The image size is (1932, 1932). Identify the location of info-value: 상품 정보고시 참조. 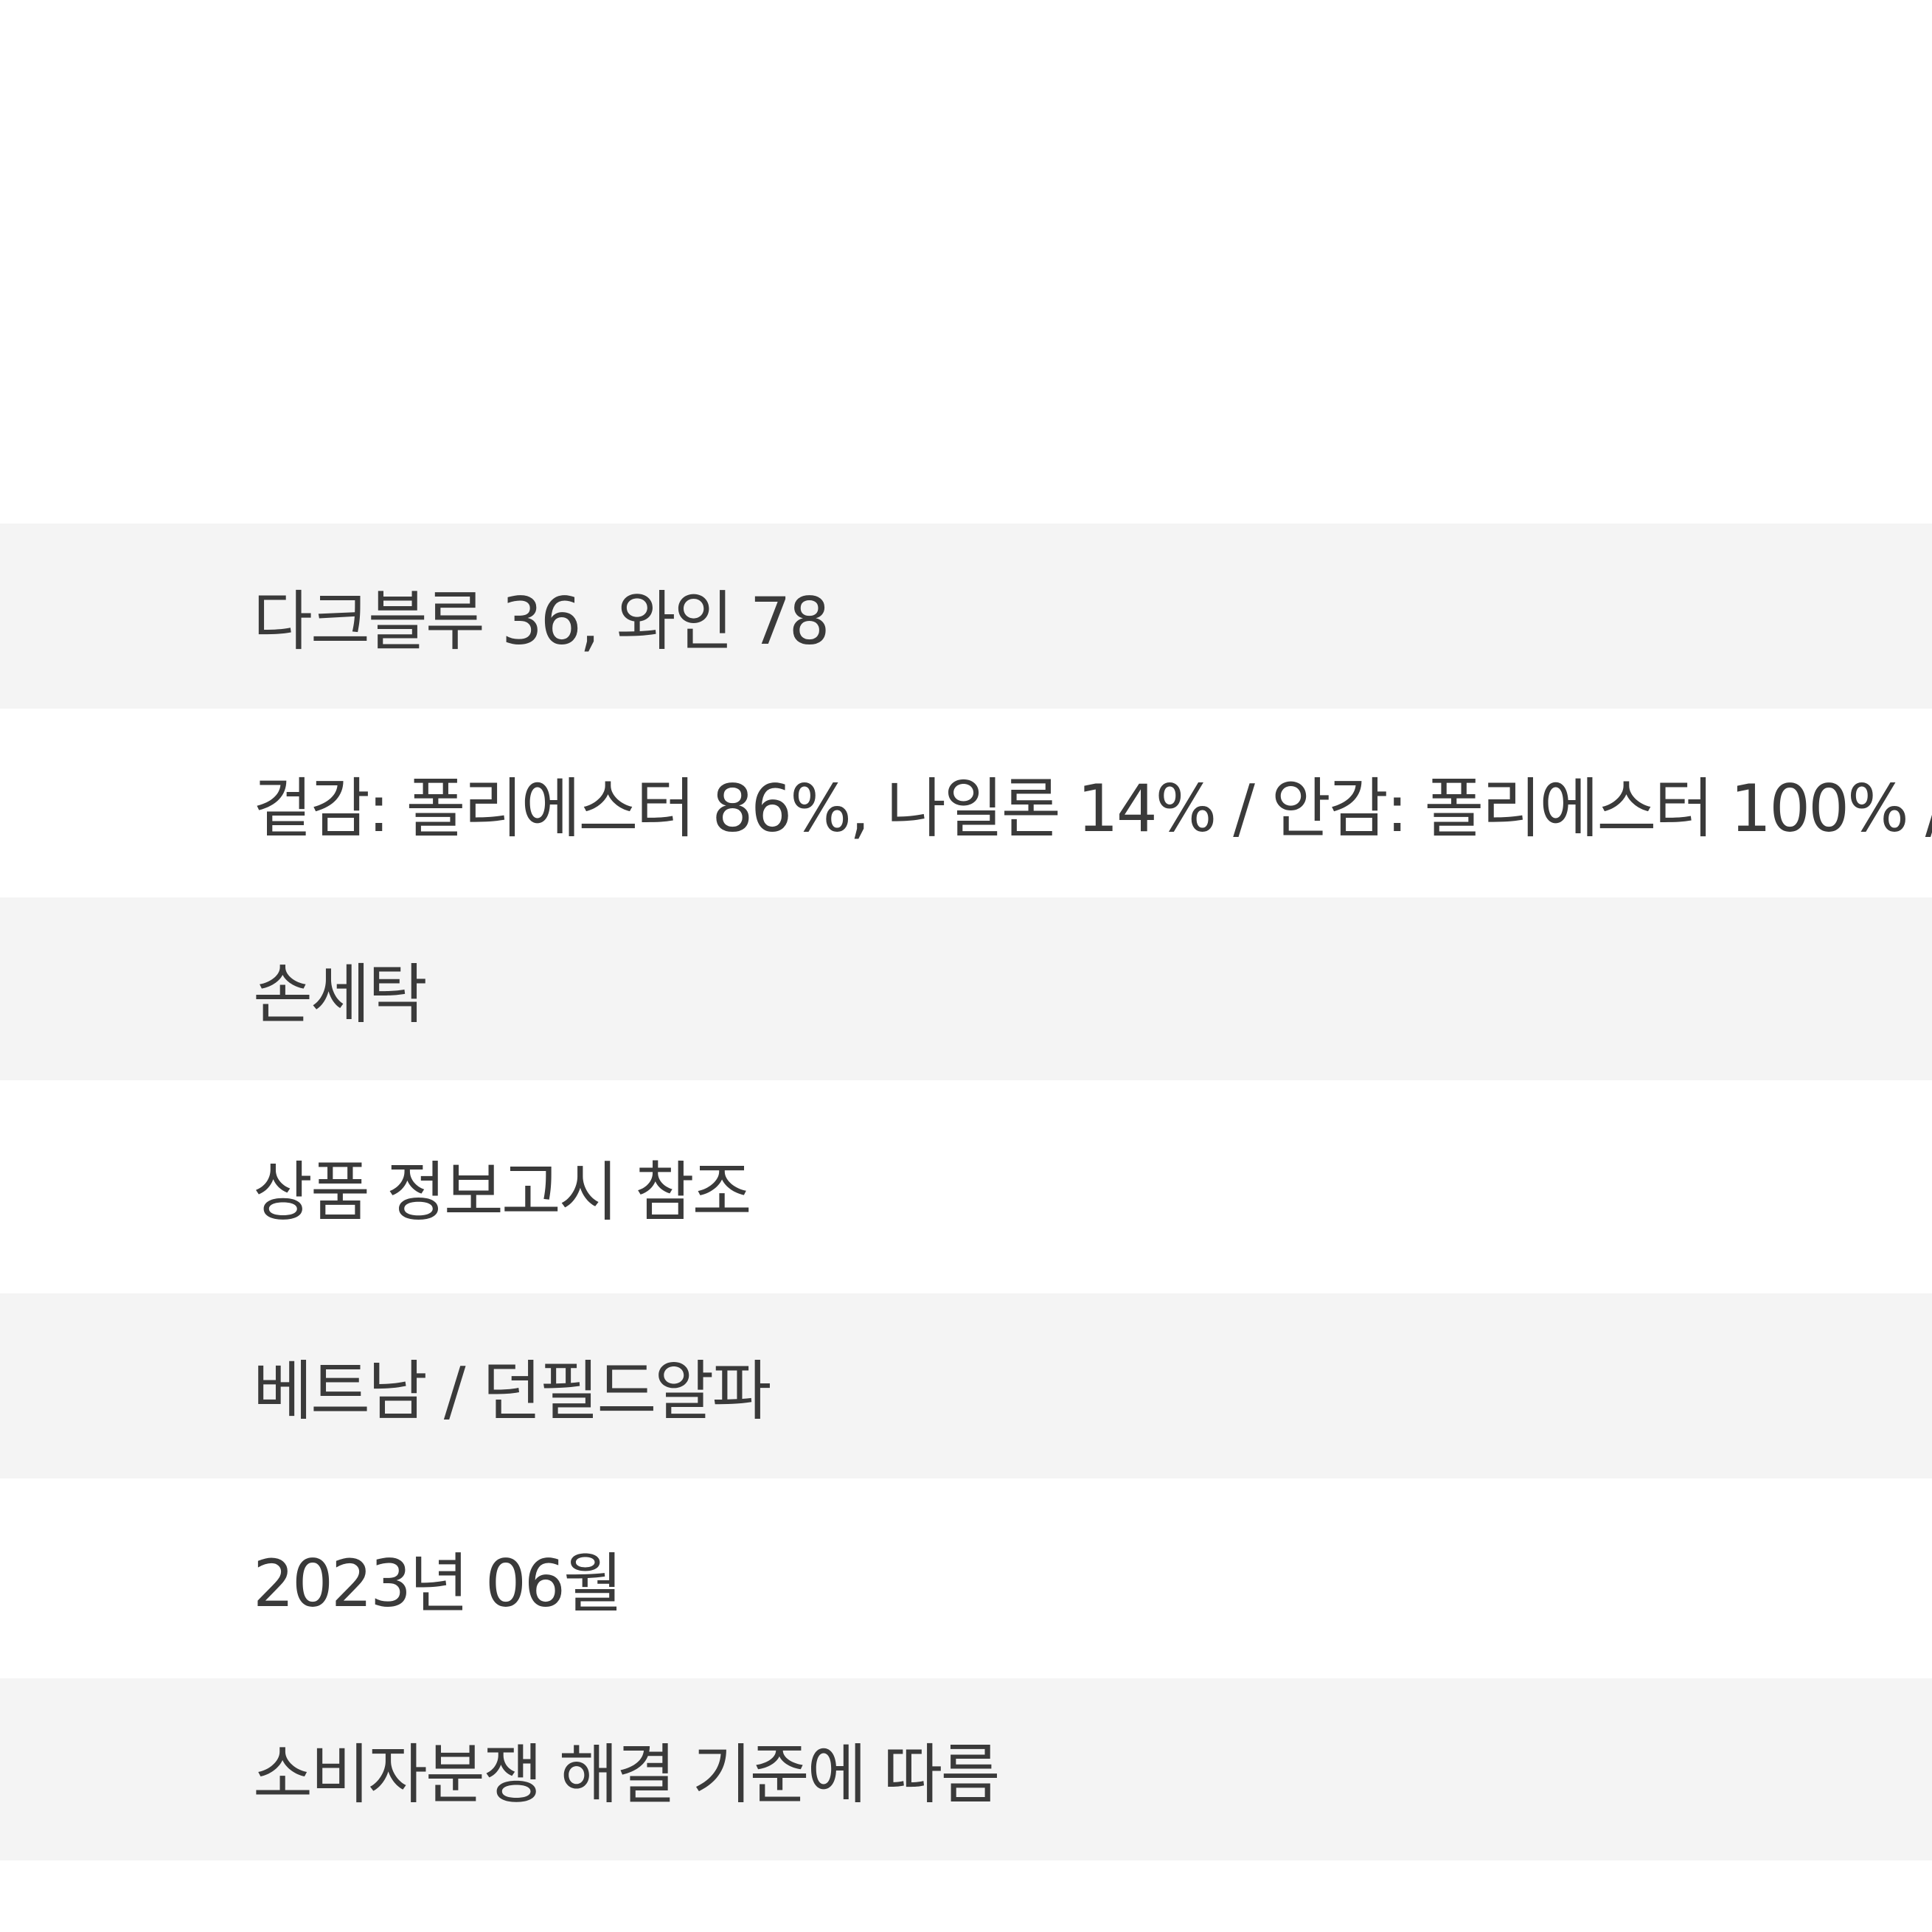
(502, 1192).